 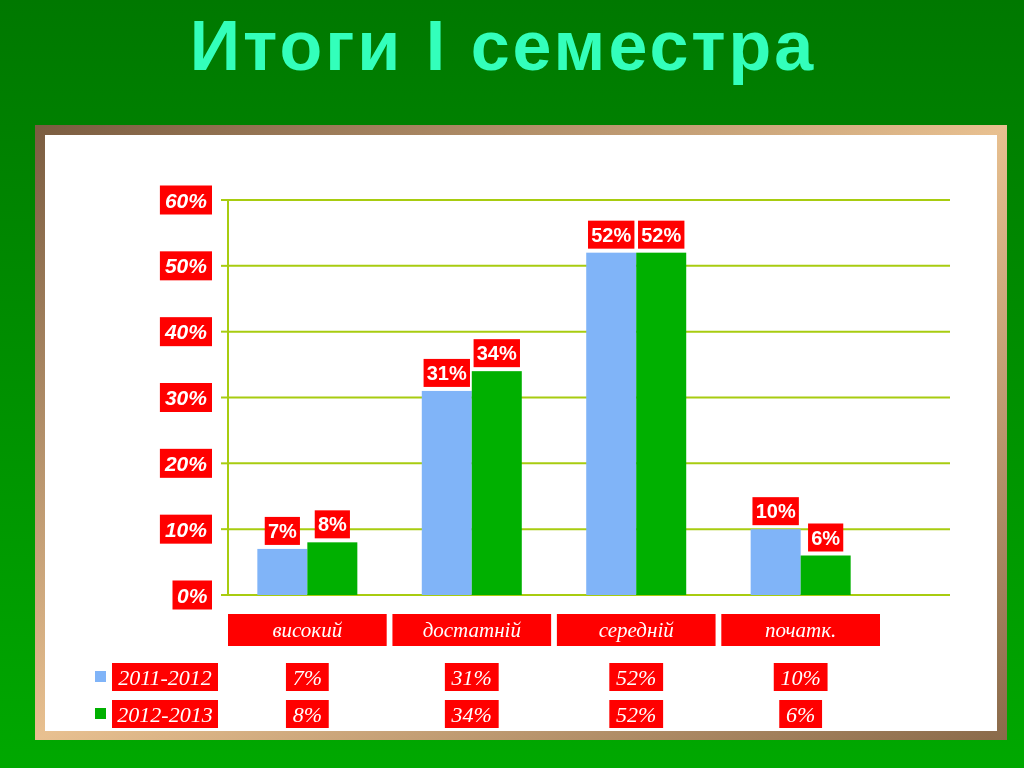 I want to click on text: 31%, so click(x=446, y=372).